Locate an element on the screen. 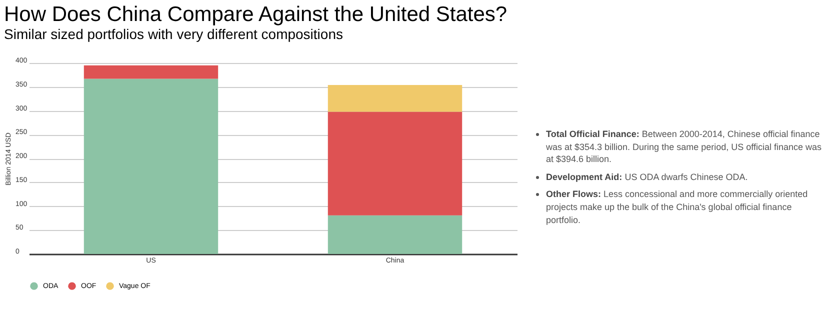 The image size is (832, 321). text: Development Aid: US ODA dwarfs Chinese ODA. is located at coordinates (647, 177).